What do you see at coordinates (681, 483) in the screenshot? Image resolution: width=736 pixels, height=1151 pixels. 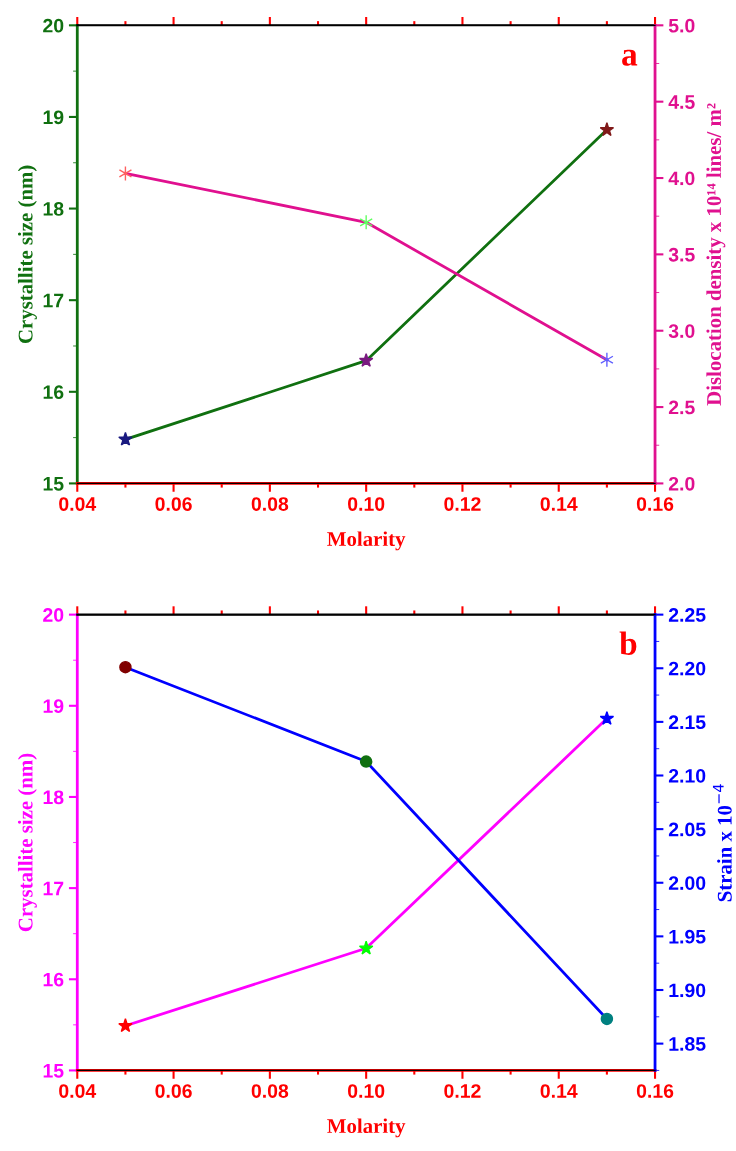 I see `y2-tick-label: 2.0` at bounding box center [681, 483].